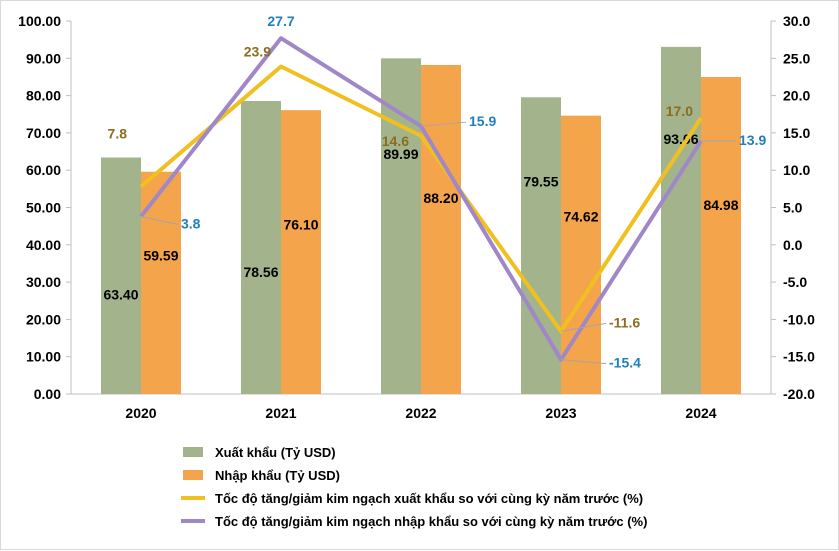 The width and height of the screenshot is (839, 551). Describe the element at coordinates (275, 452) in the screenshot. I see `legend-item-label: Xuất khẩu (Tỷ USD)` at that location.